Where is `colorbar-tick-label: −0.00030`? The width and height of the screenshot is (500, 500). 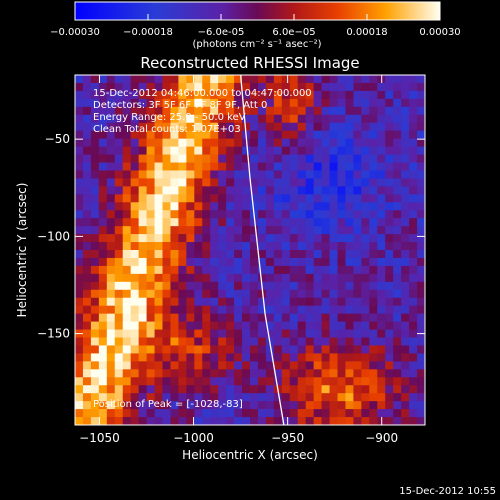
colorbar-tick-label: −0.00030 is located at coordinates (75, 32).